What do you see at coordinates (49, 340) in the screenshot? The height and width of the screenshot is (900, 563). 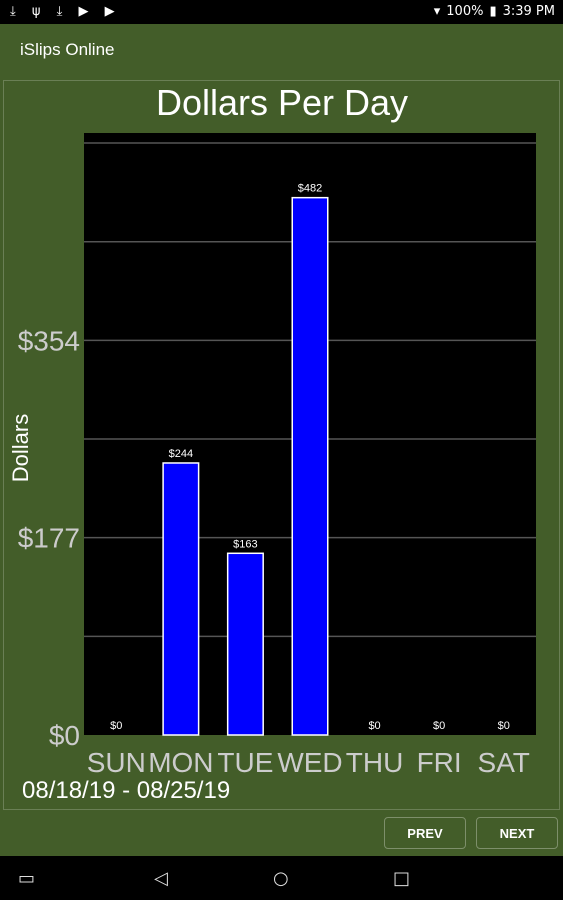 I see `y-tick-label: $354` at bounding box center [49, 340].